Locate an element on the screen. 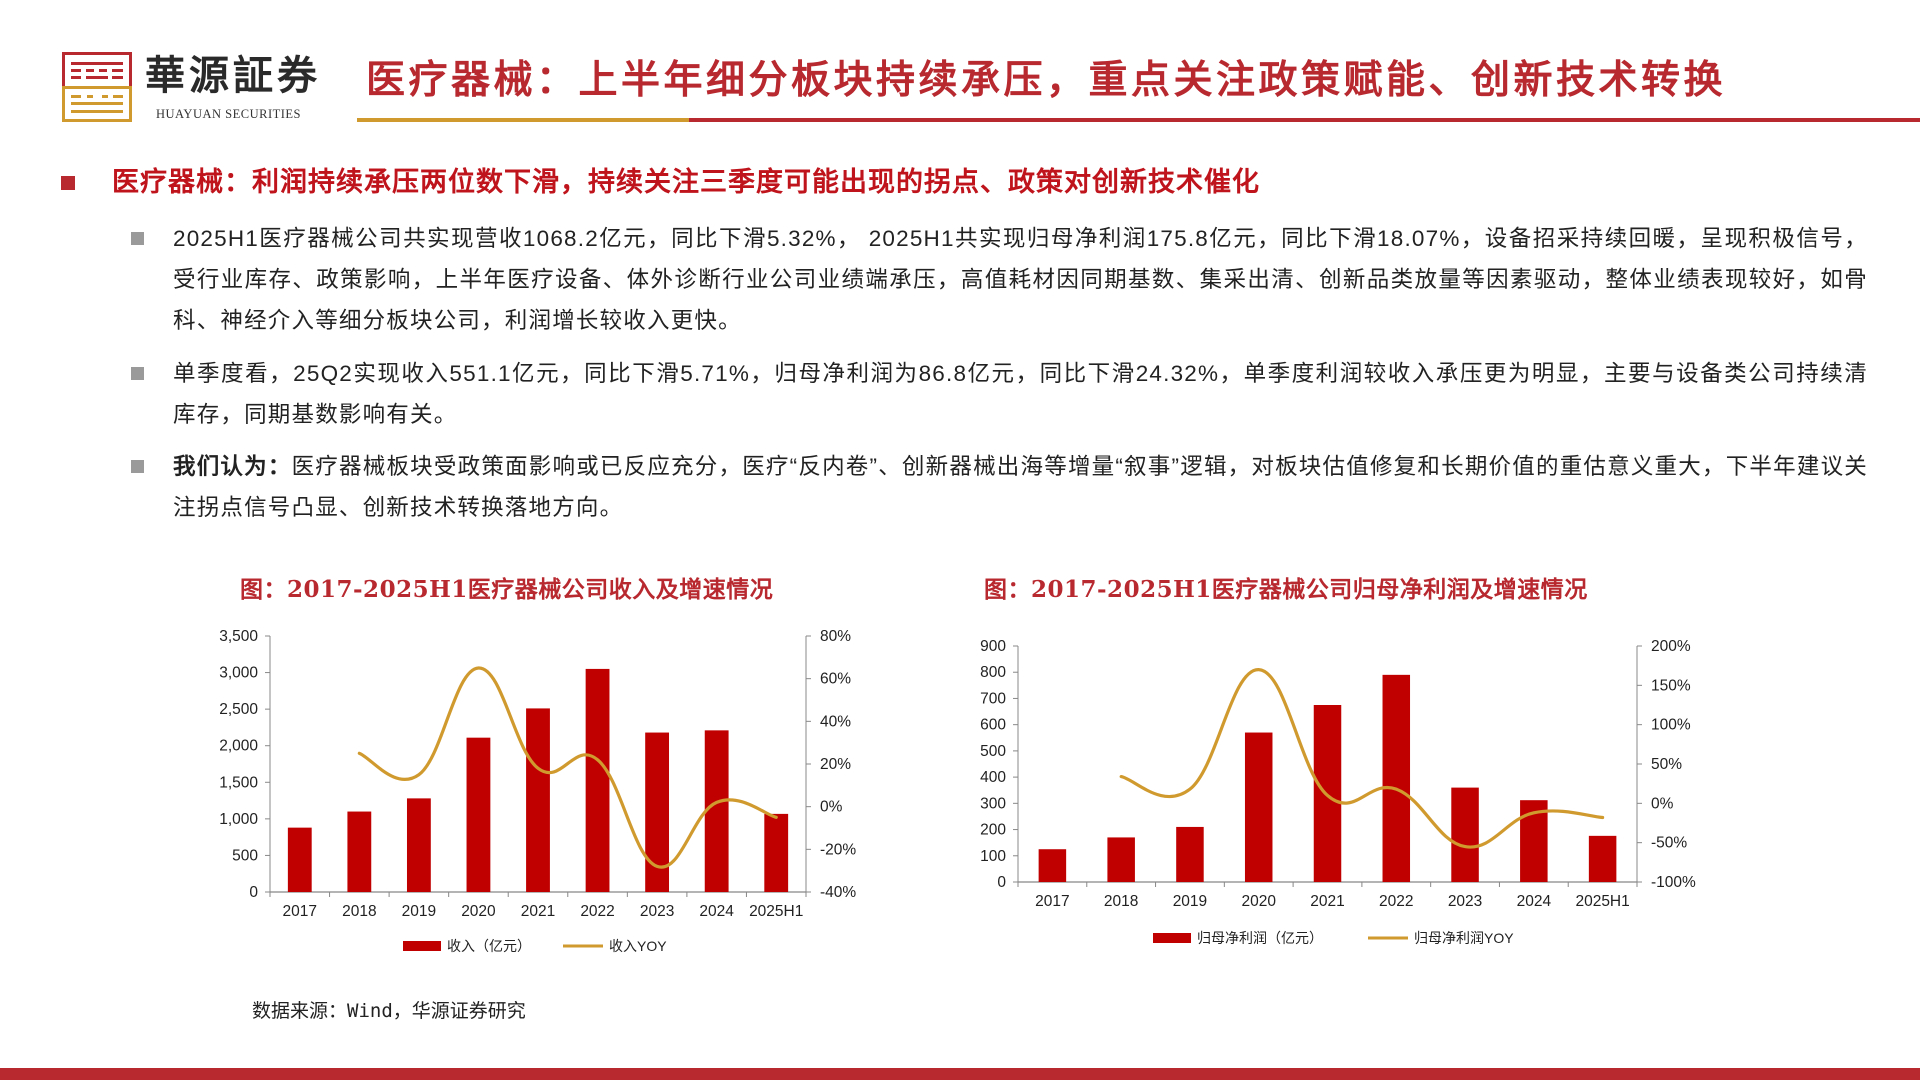 The width and height of the screenshot is (1920, 1080). right-axis-tick: 200% is located at coordinates (1671, 646).